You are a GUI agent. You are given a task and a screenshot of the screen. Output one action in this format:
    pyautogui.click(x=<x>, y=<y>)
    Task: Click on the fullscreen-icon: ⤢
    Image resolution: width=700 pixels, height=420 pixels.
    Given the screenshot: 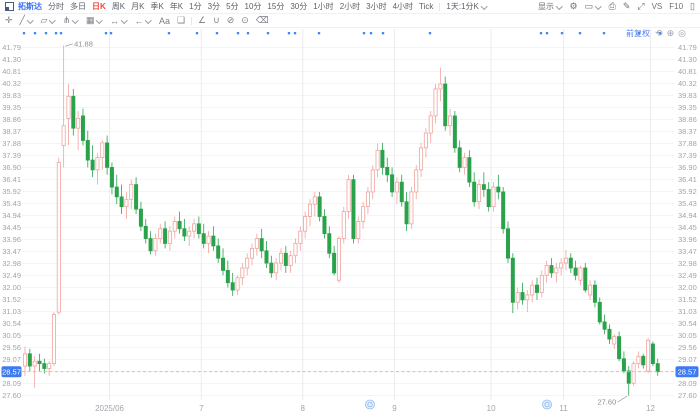 What is the action you would take?
    pyautogui.click(x=640, y=6)
    